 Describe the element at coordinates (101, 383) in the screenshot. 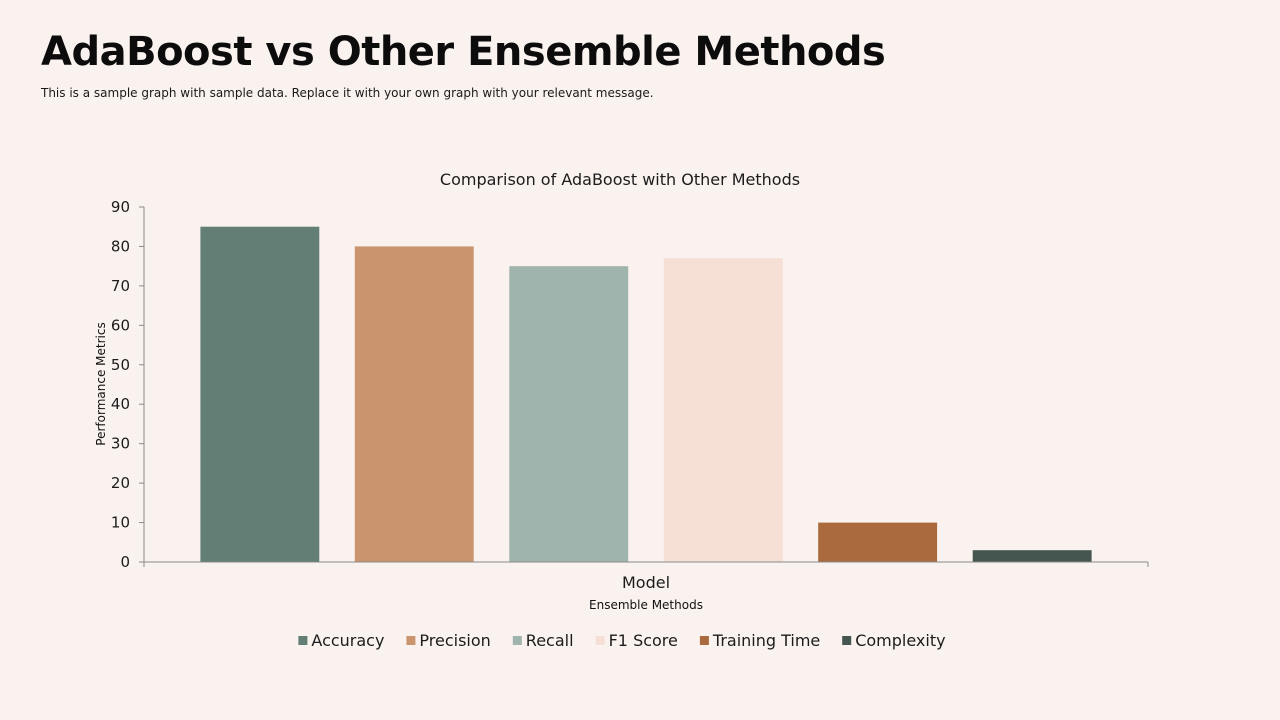

I see `y-axis-label: Performance Metrics` at that location.